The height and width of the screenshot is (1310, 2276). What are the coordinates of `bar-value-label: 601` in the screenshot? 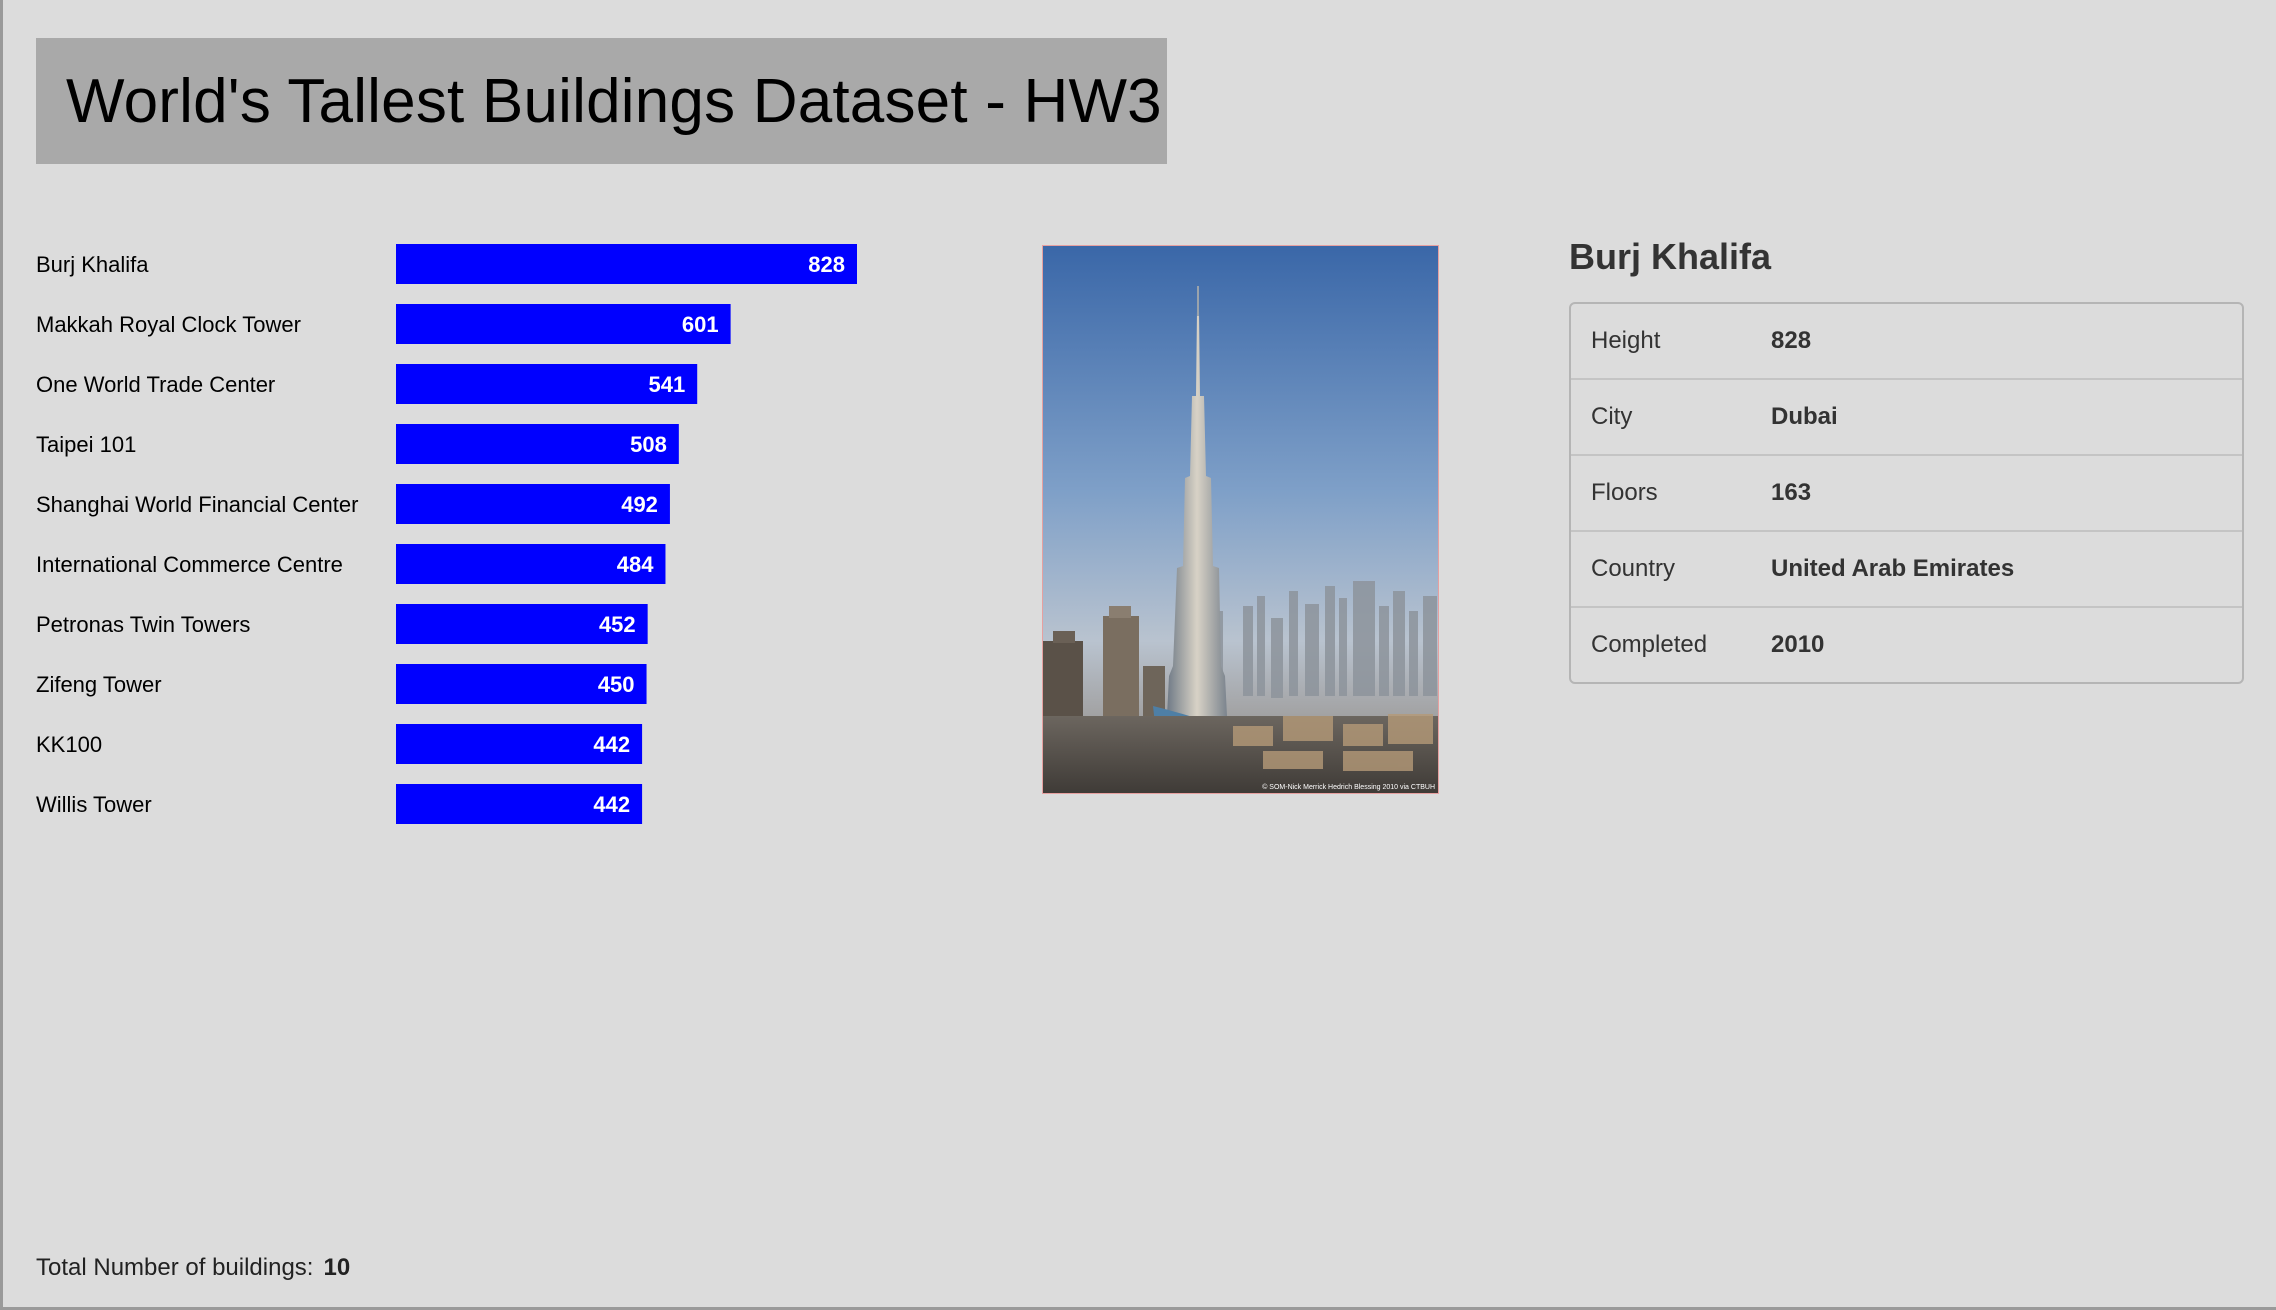 It's located at (700, 324).